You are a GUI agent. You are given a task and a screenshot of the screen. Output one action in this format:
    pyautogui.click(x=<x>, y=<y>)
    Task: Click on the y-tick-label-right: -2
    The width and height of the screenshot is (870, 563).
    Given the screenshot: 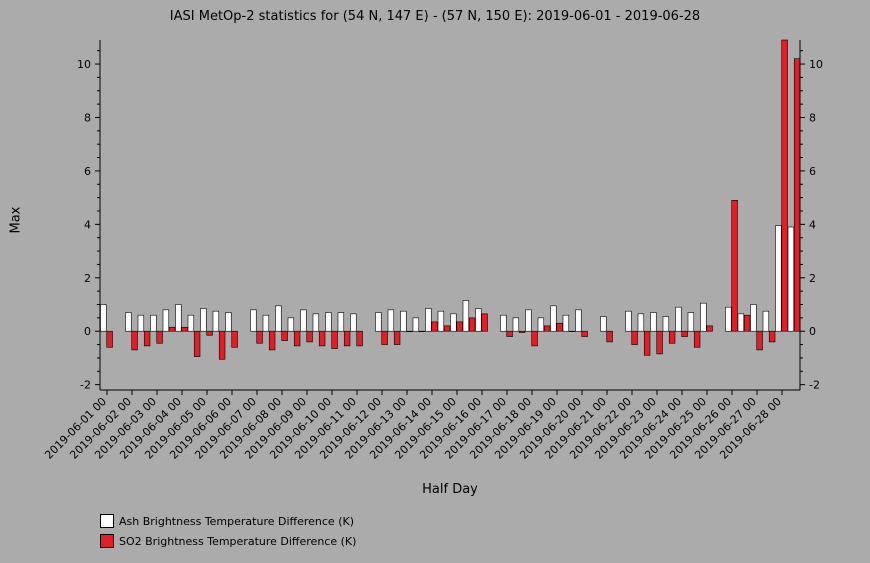 What is the action you would take?
    pyautogui.click(x=814, y=385)
    